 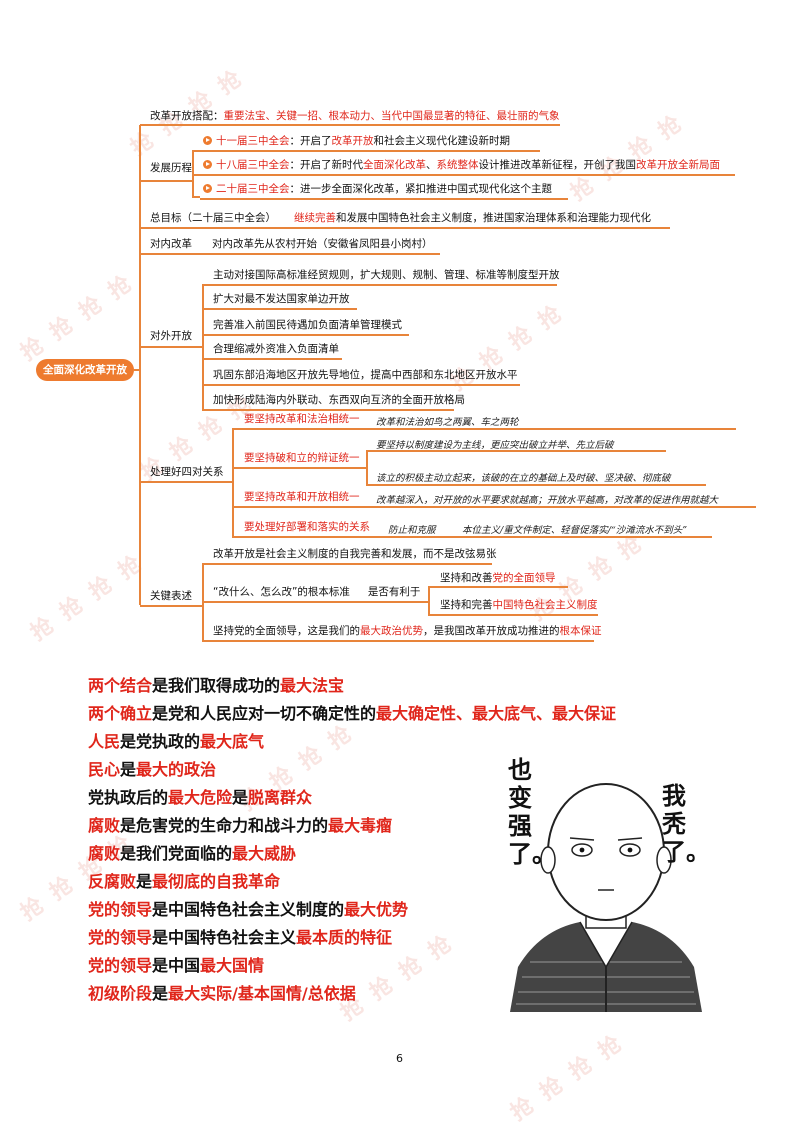 What do you see at coordinates (407, 631) in the screenshot?
I see `key-item: 坚持党的全面领导，这是我们的最大政治优势，是我国改革开放成功推进的根本保证` at bounding box center [407, 631].